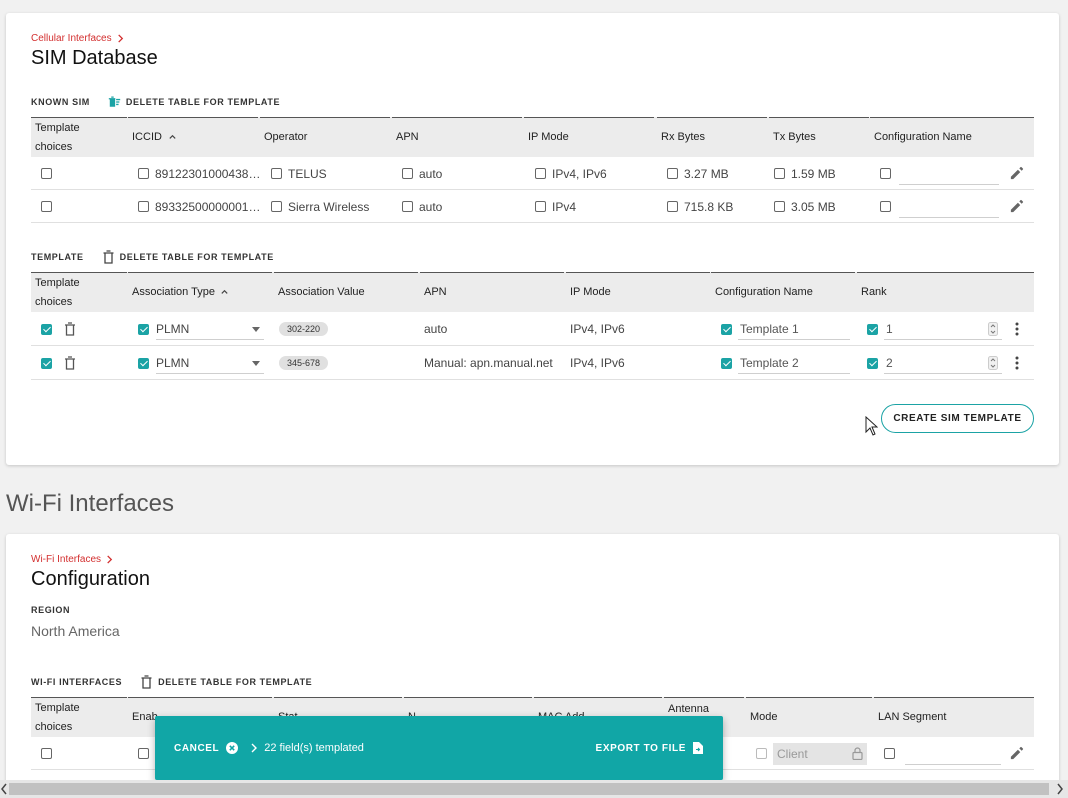 The width and height of the screenshot is (1068, 798). Describe the element at coordinates (712, 137) in the screenshot. I see `col-rx-bytes: Rx Bytes` at that location.